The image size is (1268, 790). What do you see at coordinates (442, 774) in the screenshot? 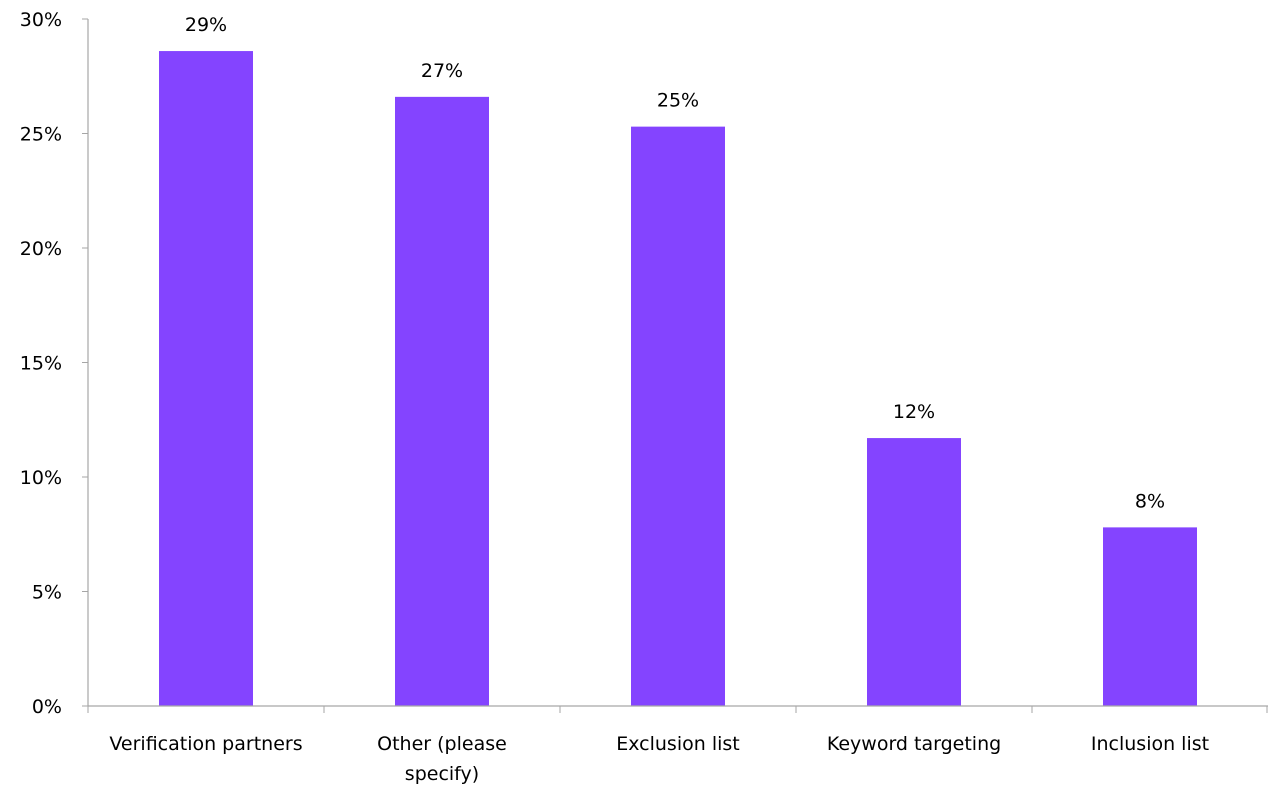
I see `x-tick-label: specify)` at bounding box center [442, 774].